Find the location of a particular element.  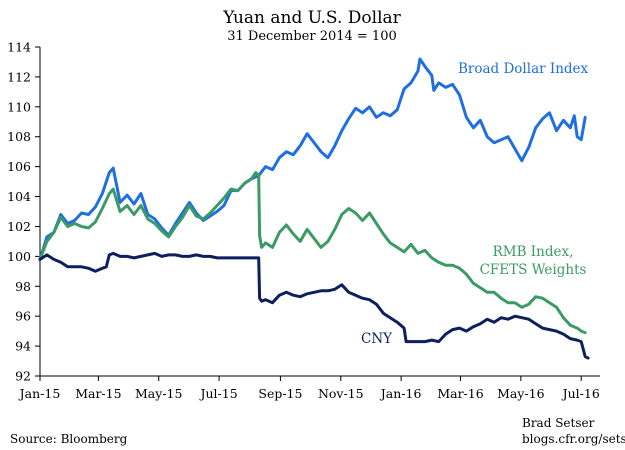

y-tick-label: 110 is located at coordinates (19, 106).